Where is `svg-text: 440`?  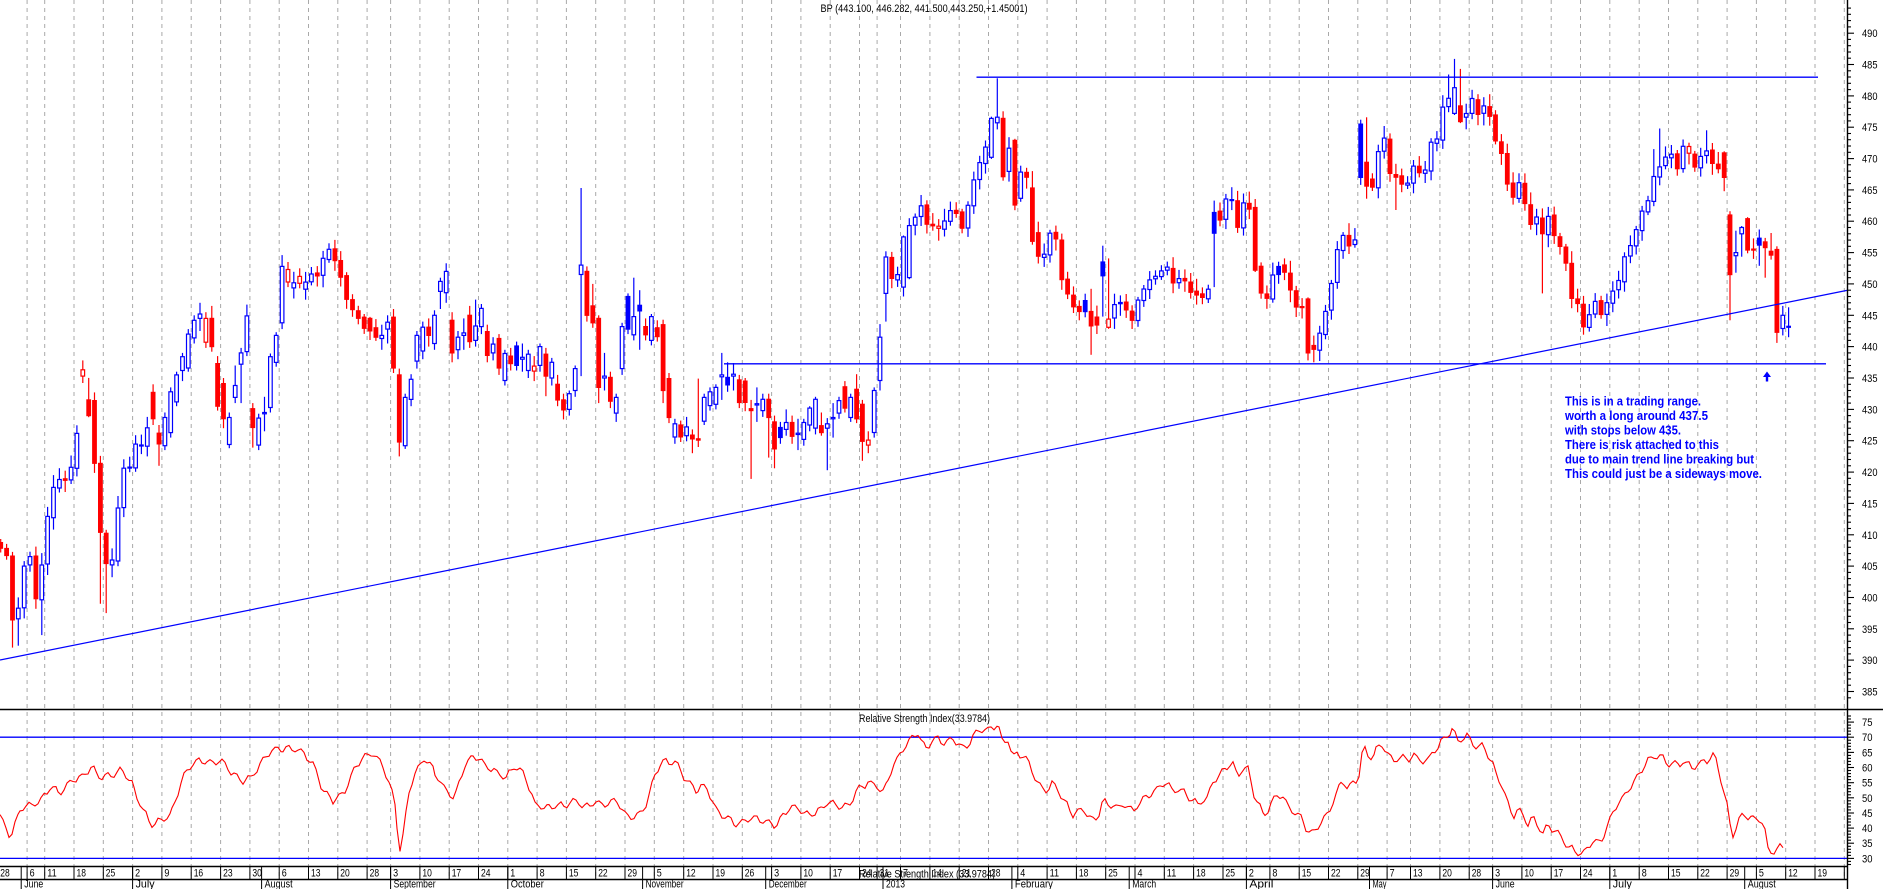
svg-text: 440 is located at coordinates (1870, 348).